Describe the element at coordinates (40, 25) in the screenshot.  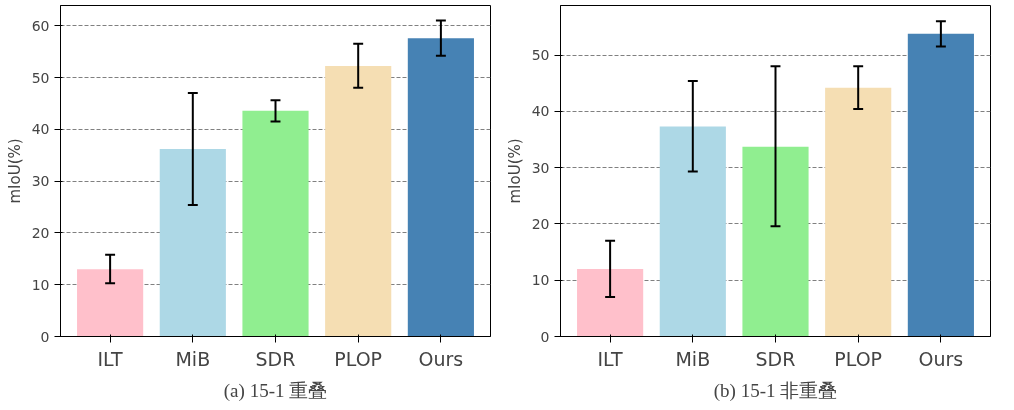
I see `y-tick-label: 60` at that location.